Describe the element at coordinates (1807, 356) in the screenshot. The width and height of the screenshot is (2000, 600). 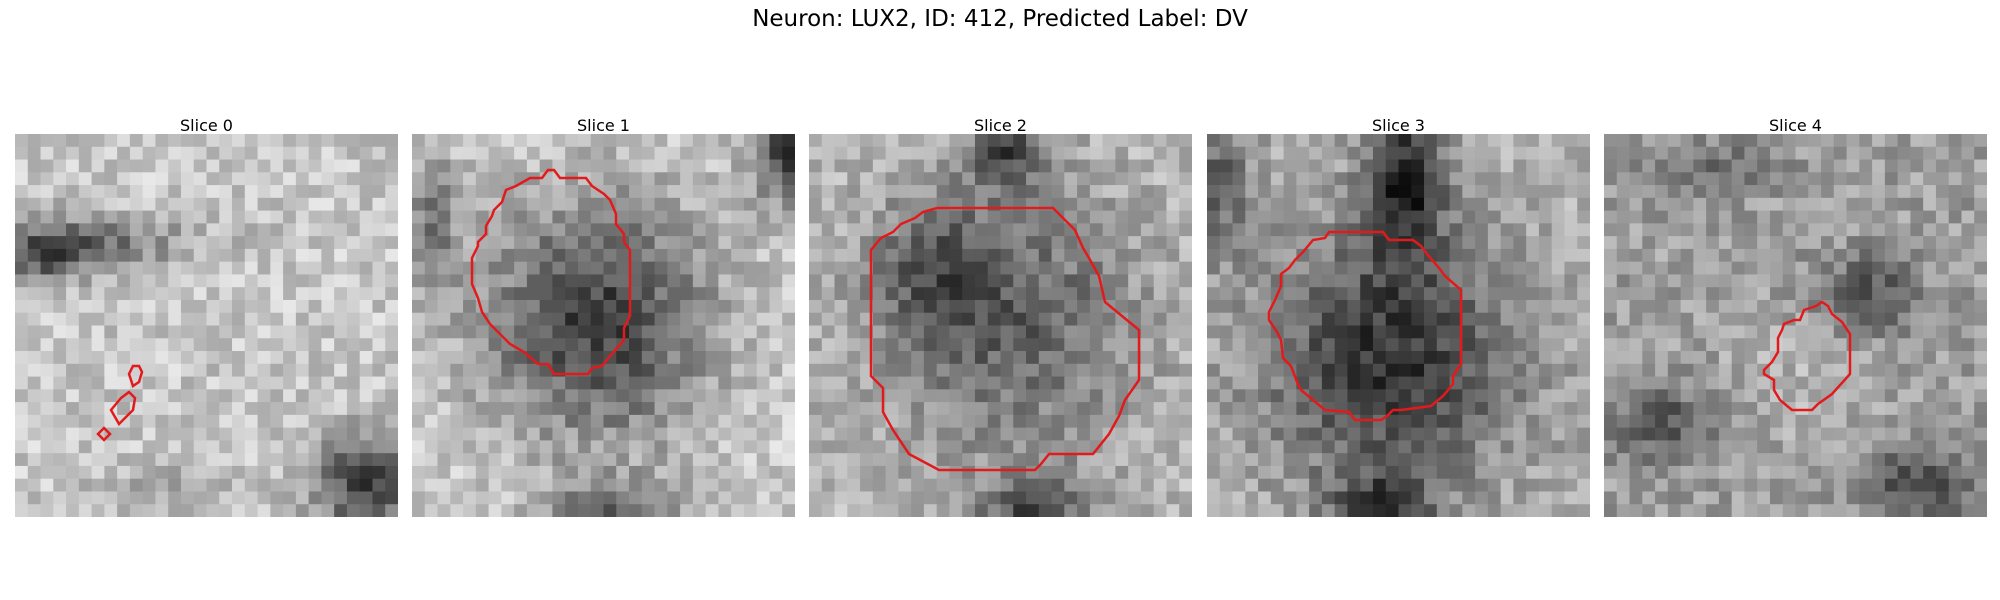
I see `roi-contour` at that location.